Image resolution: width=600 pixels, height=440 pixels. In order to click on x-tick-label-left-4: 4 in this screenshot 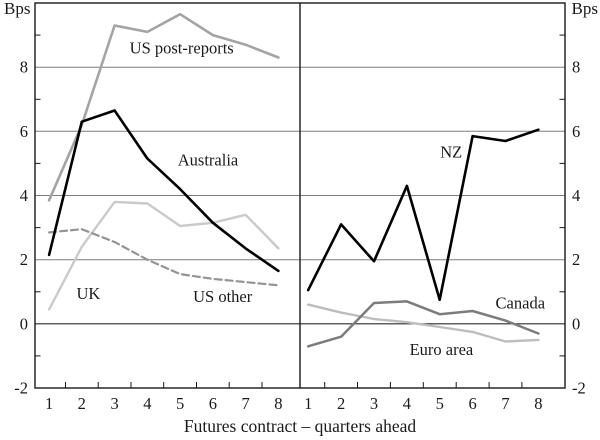, I will do `click(147, 403)`.